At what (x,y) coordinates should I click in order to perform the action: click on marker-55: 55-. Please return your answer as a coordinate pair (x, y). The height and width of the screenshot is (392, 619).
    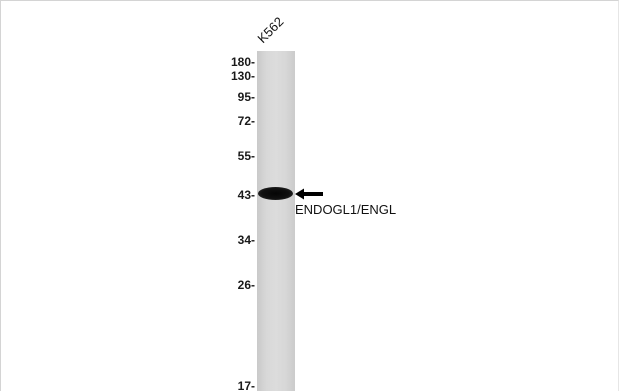
    Looking at the image, I should click on (246, 156).